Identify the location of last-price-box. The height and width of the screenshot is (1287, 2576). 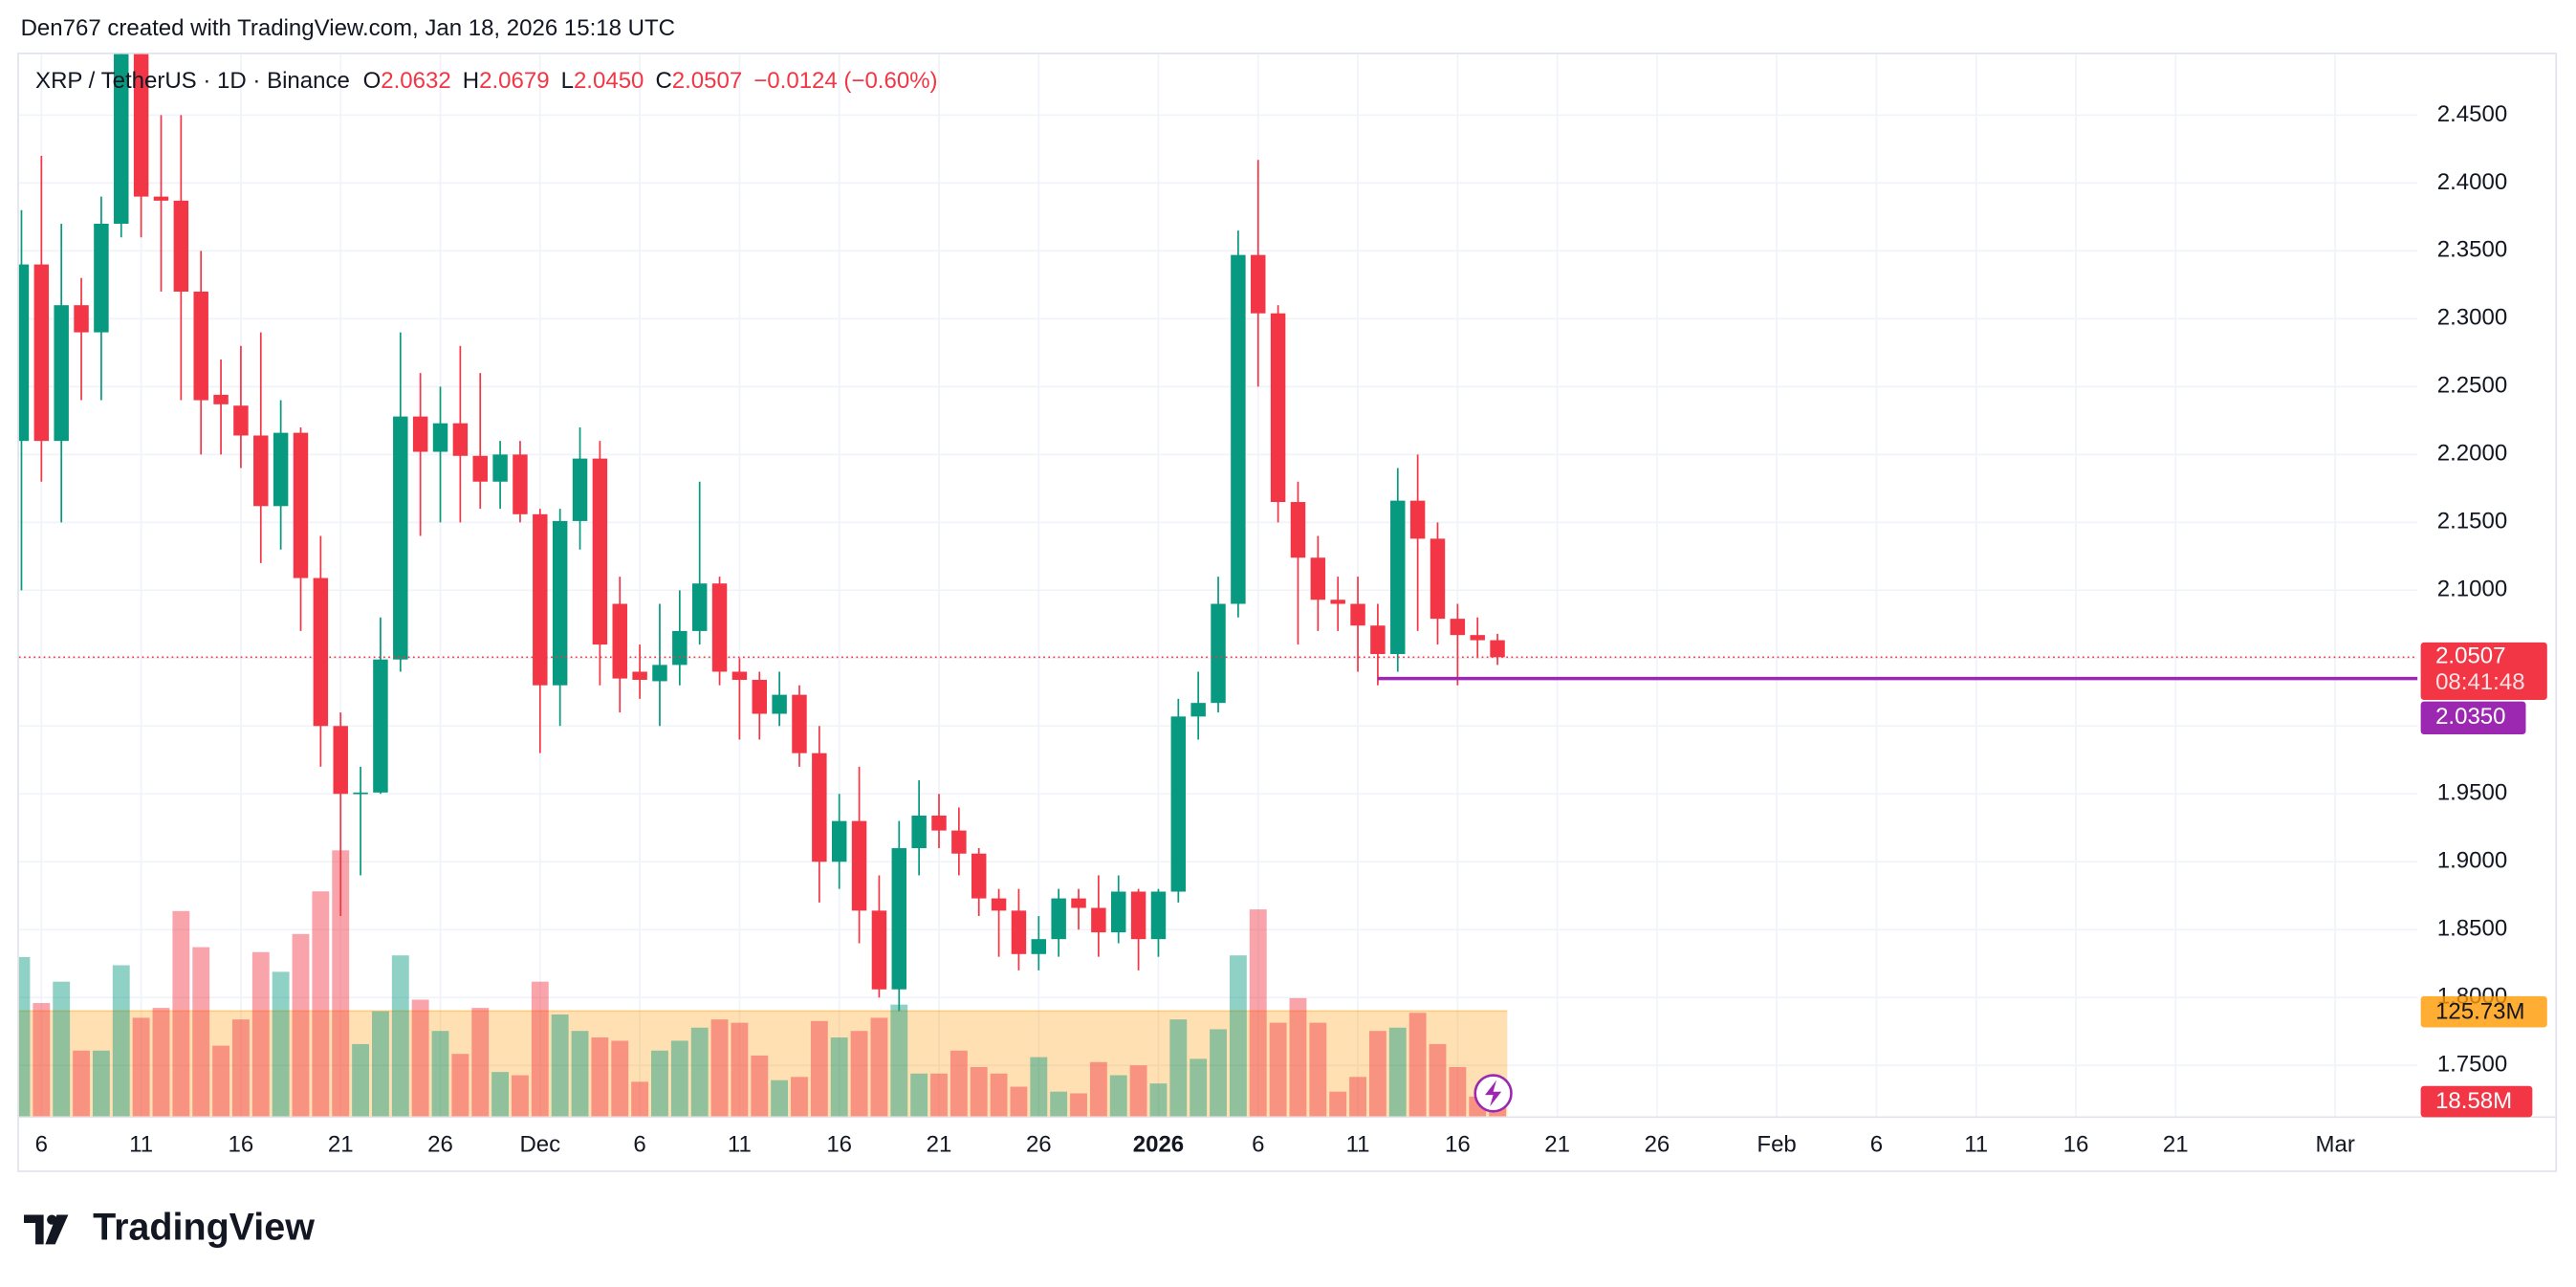
(2483, 671).